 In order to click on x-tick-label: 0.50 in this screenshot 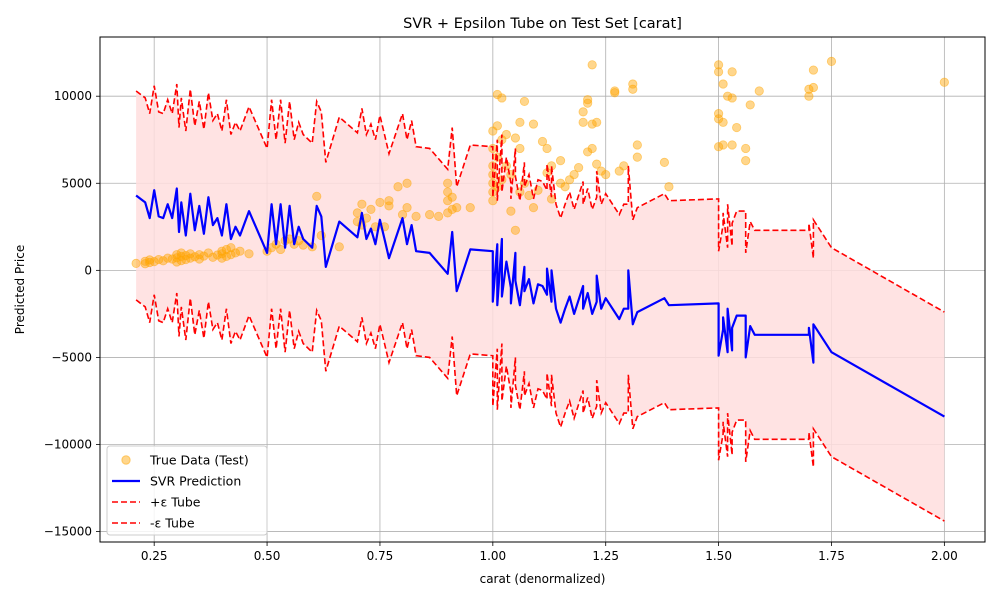, I will do `click(267, 556)`.